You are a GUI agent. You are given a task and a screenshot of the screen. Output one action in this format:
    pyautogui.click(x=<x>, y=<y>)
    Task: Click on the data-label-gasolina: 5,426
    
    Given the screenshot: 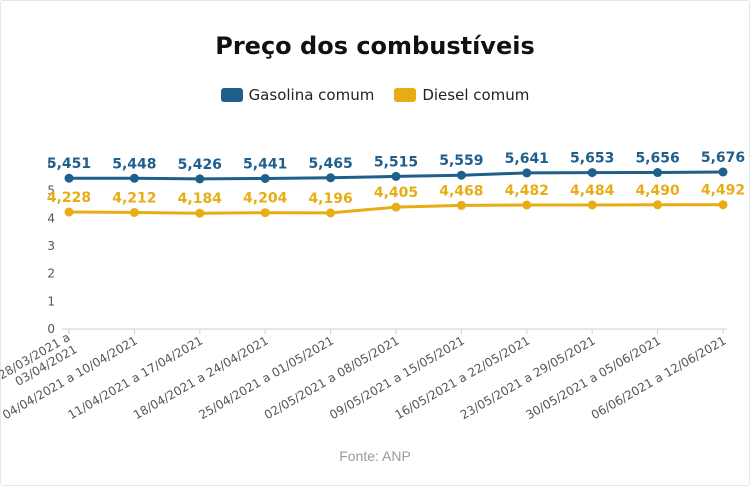 What is the action you would take?
    pyautogui.click(x=200, y=165)
    